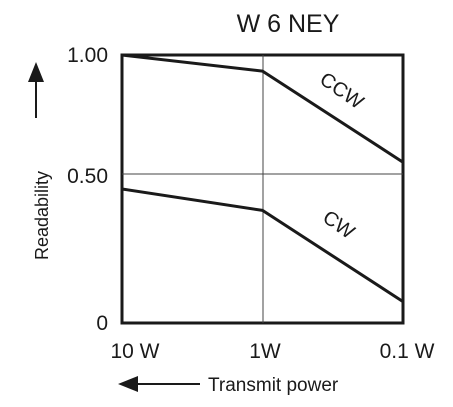 The height and width of the screenshot is (407, 453). I want to click on y-tick-label-050: 0.50, so click(87, 176).